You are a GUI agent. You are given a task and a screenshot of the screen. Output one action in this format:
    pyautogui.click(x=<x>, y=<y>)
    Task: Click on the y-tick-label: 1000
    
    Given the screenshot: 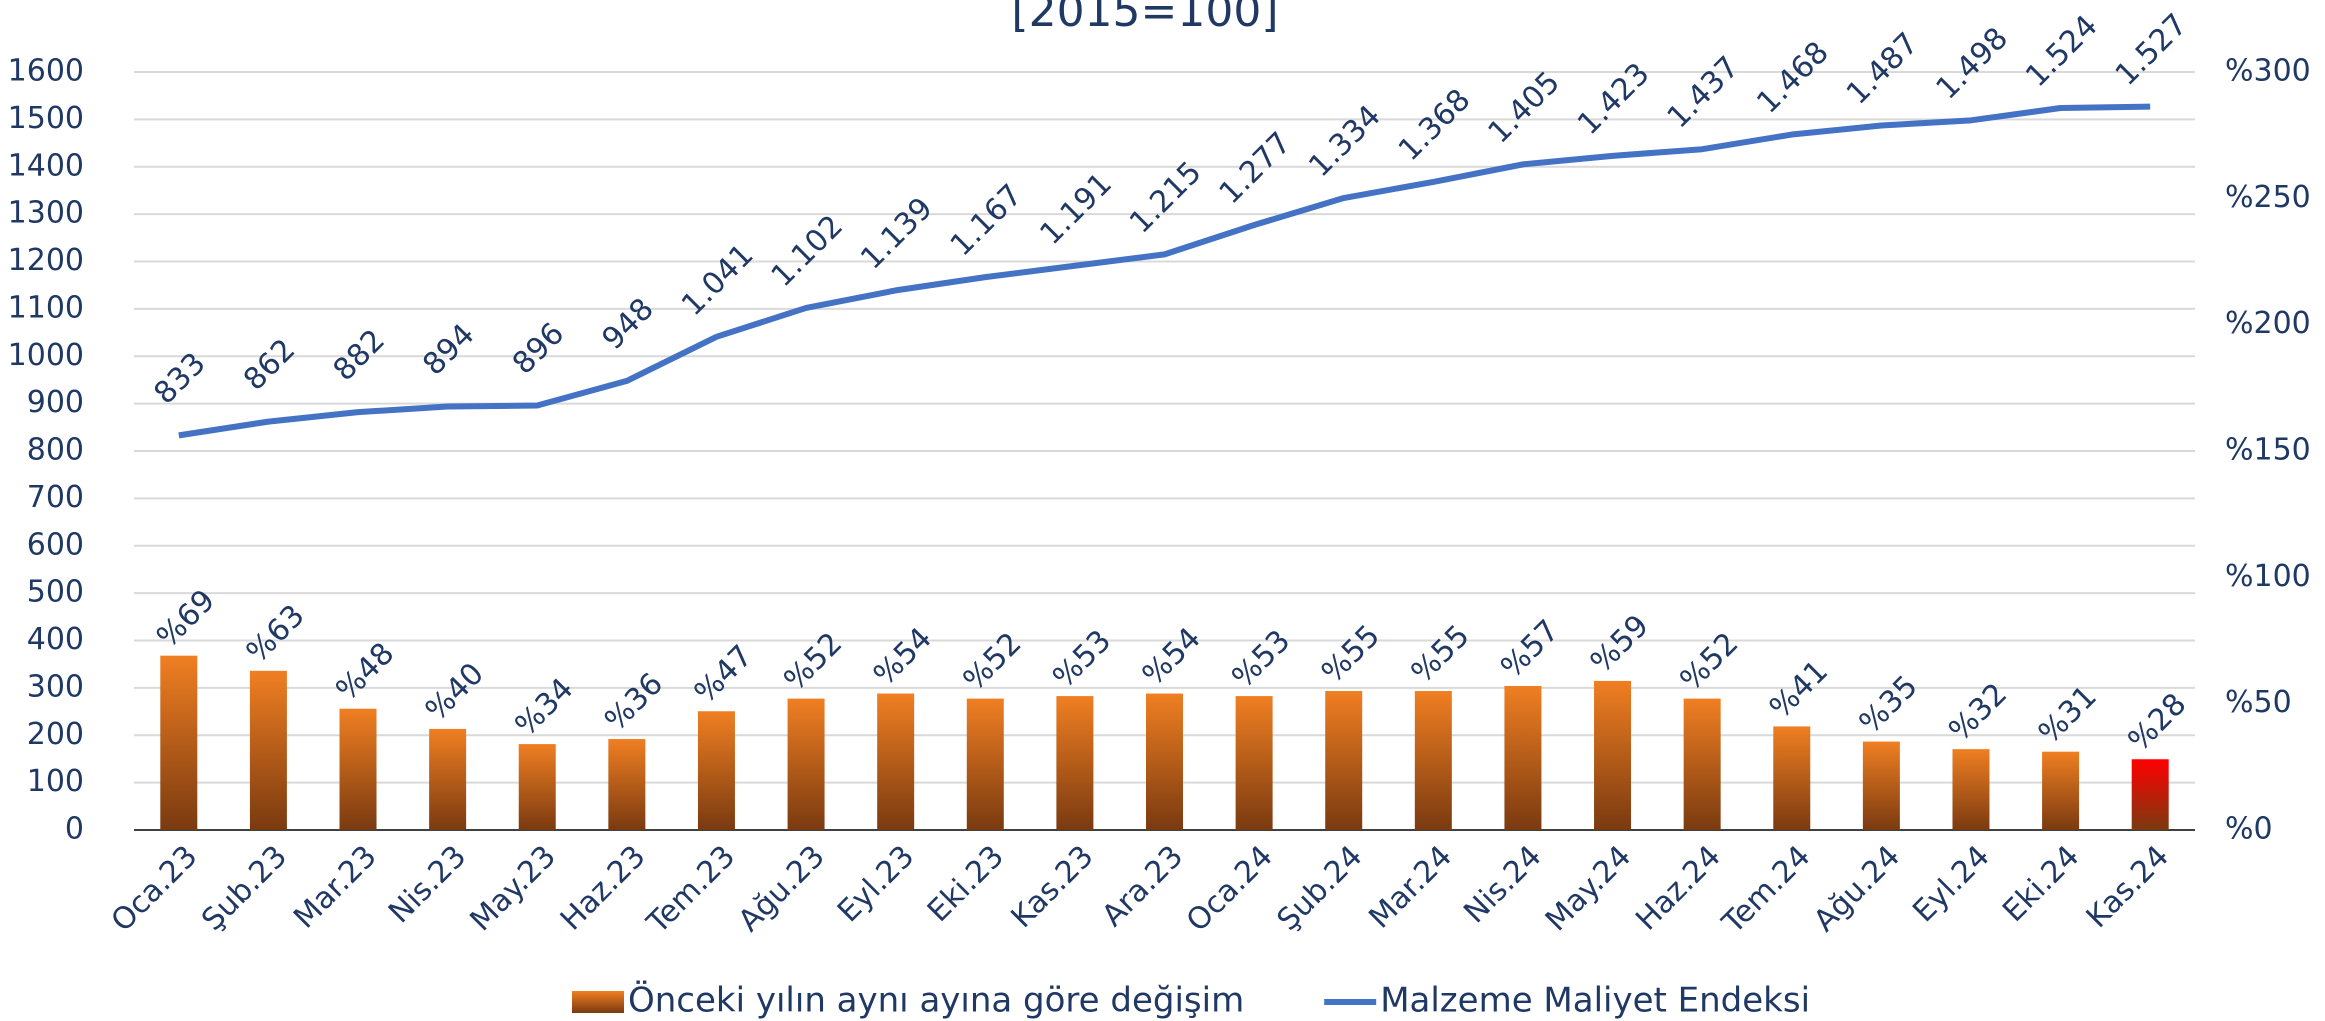 What is the action you would take?
    pyautogui.click(x=46, y=355)
    